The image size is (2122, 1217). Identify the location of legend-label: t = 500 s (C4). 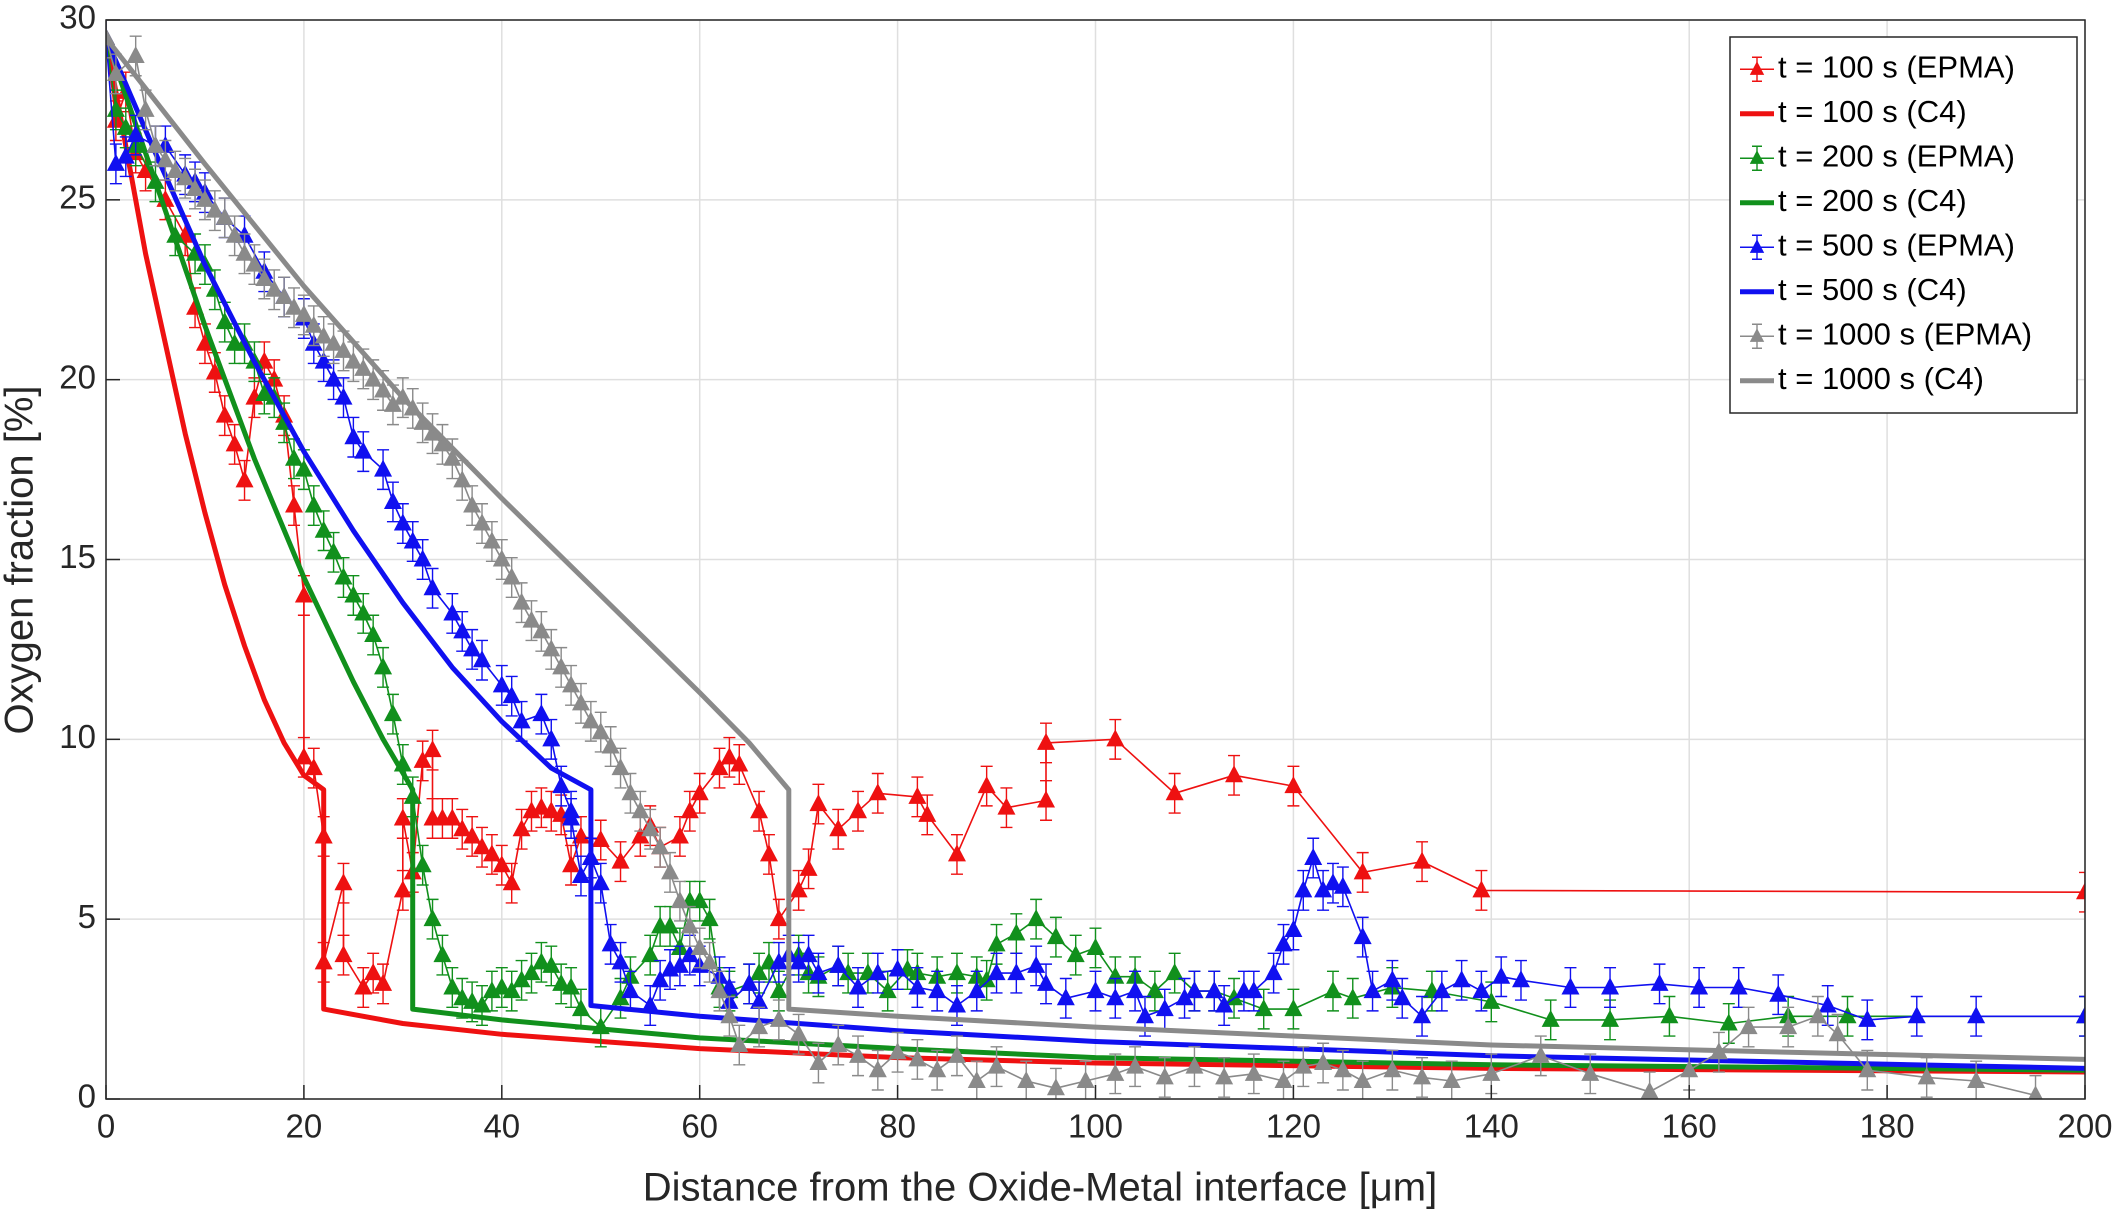
(1872, 289).